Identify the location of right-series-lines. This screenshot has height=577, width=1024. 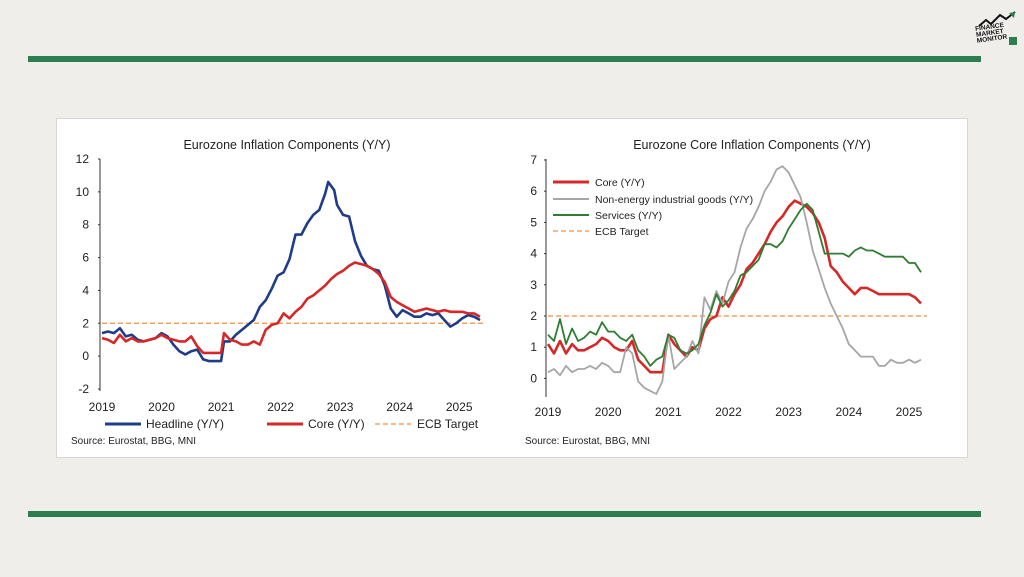
(736, 280).